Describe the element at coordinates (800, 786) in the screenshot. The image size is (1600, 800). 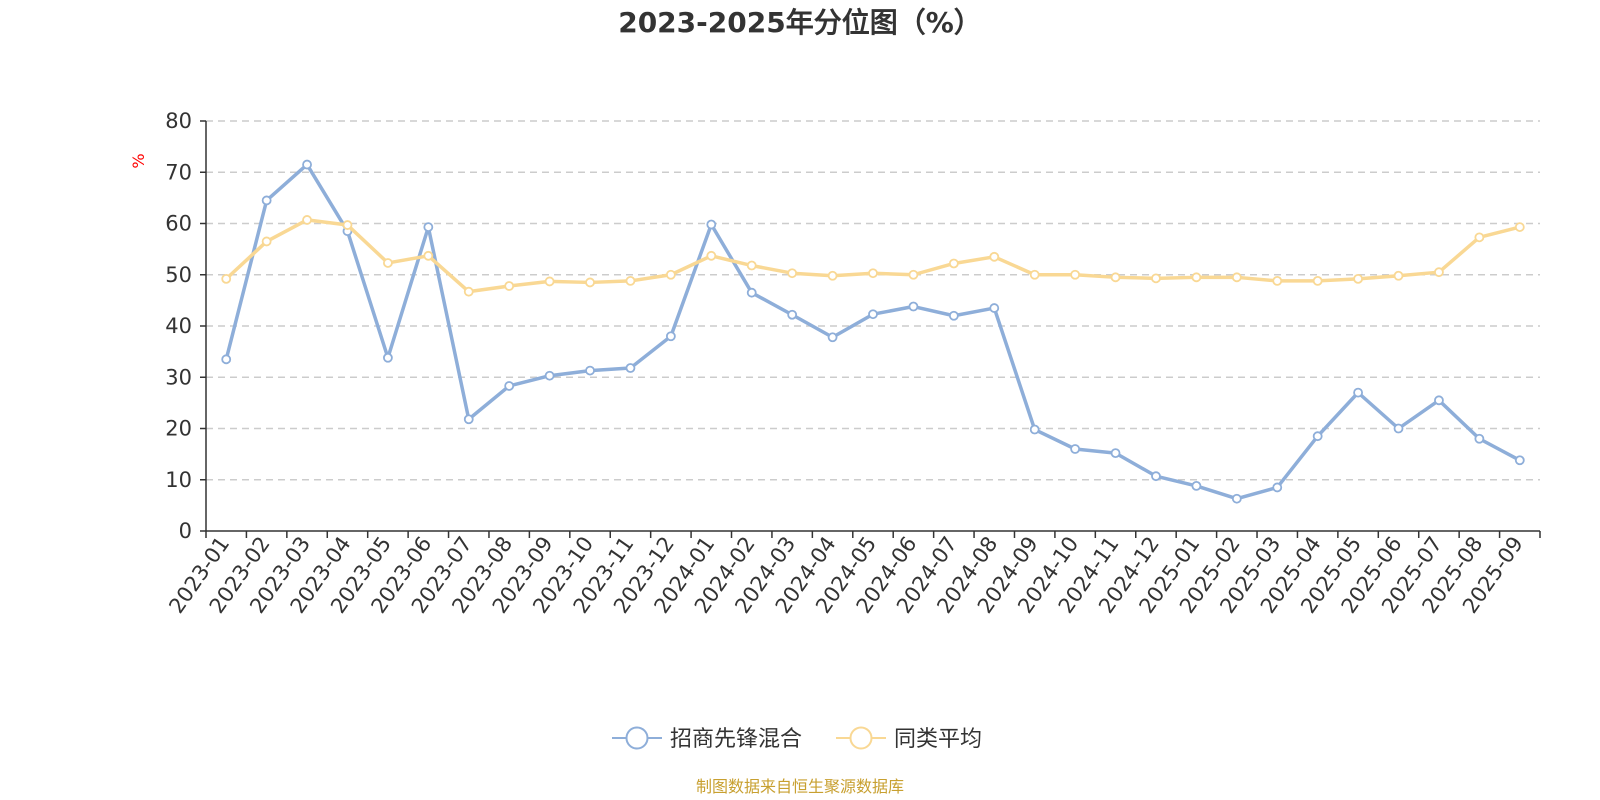
I see `source-note: 制图数据来自恒生聚源数据库` at that location.